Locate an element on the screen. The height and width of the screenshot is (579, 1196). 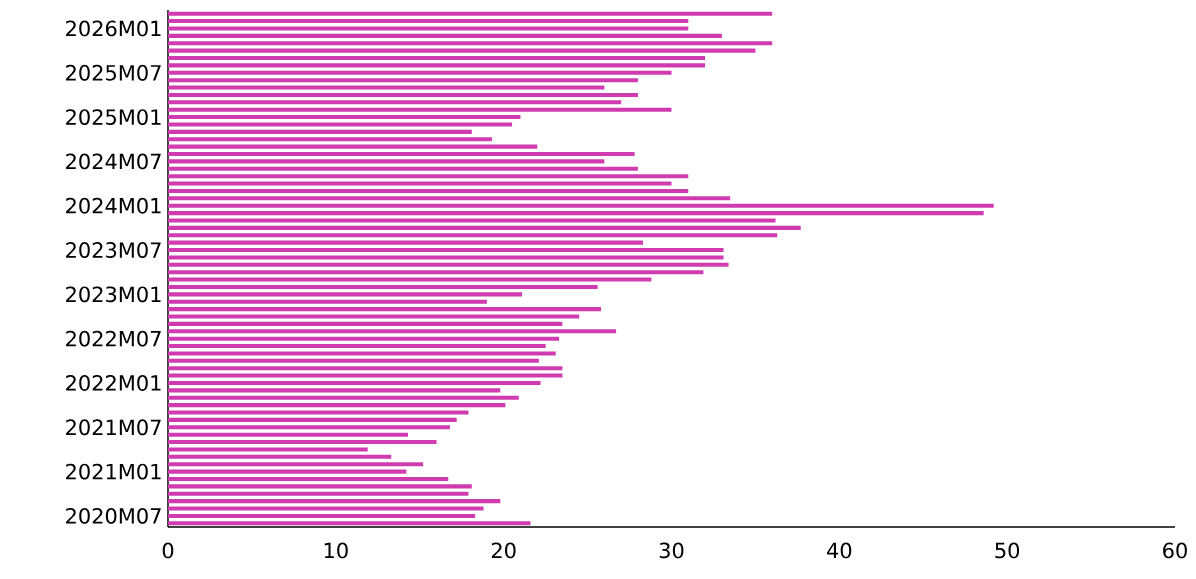
x-tick-label: 60 is located at coordinates (1175, 550).